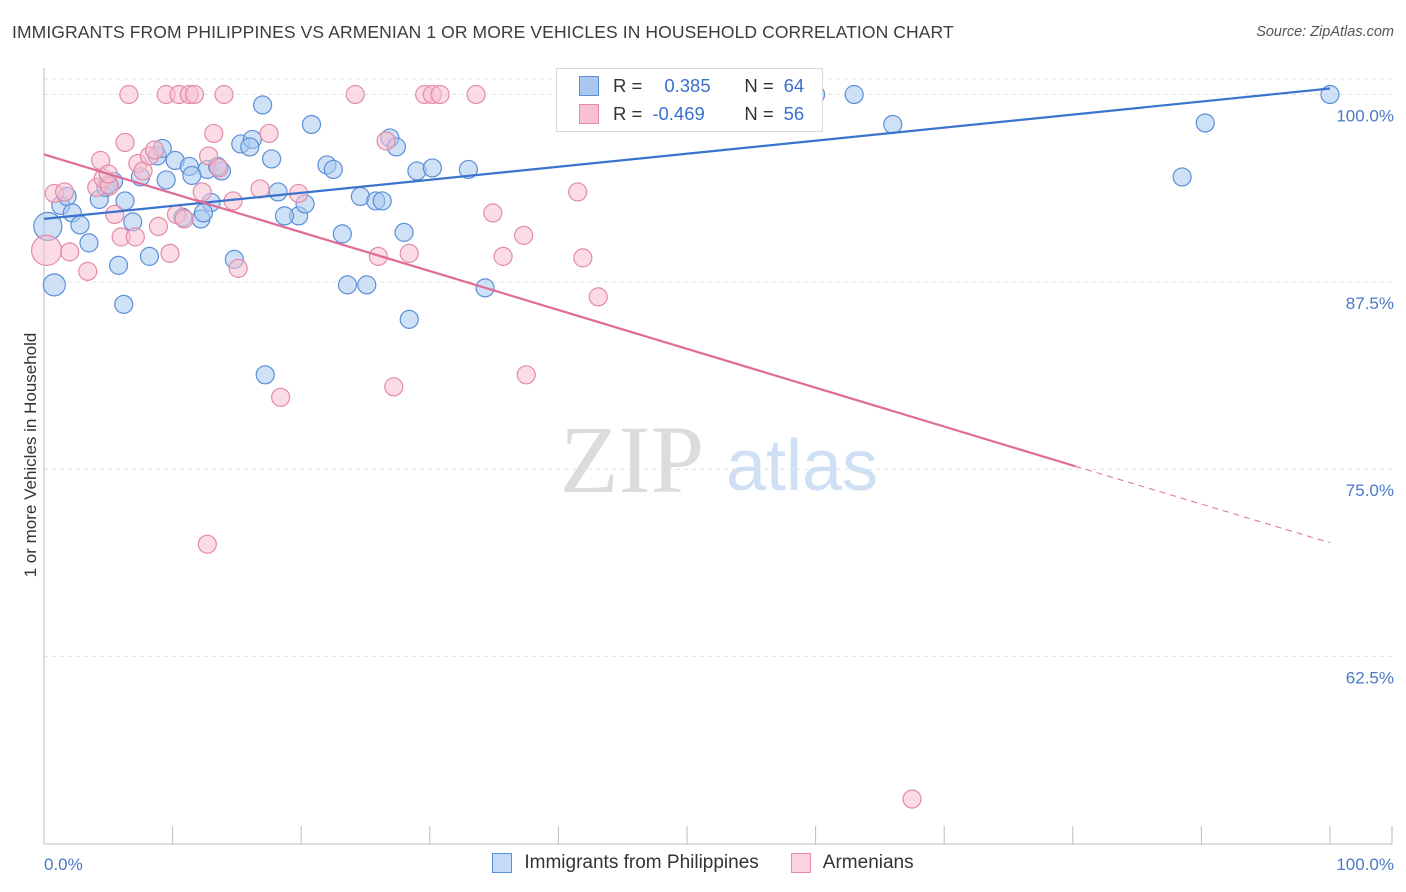 The height and width of the screenshot is (892, 1406). I want to click on legend-label-armenians: Armenians, so click(868, 862).